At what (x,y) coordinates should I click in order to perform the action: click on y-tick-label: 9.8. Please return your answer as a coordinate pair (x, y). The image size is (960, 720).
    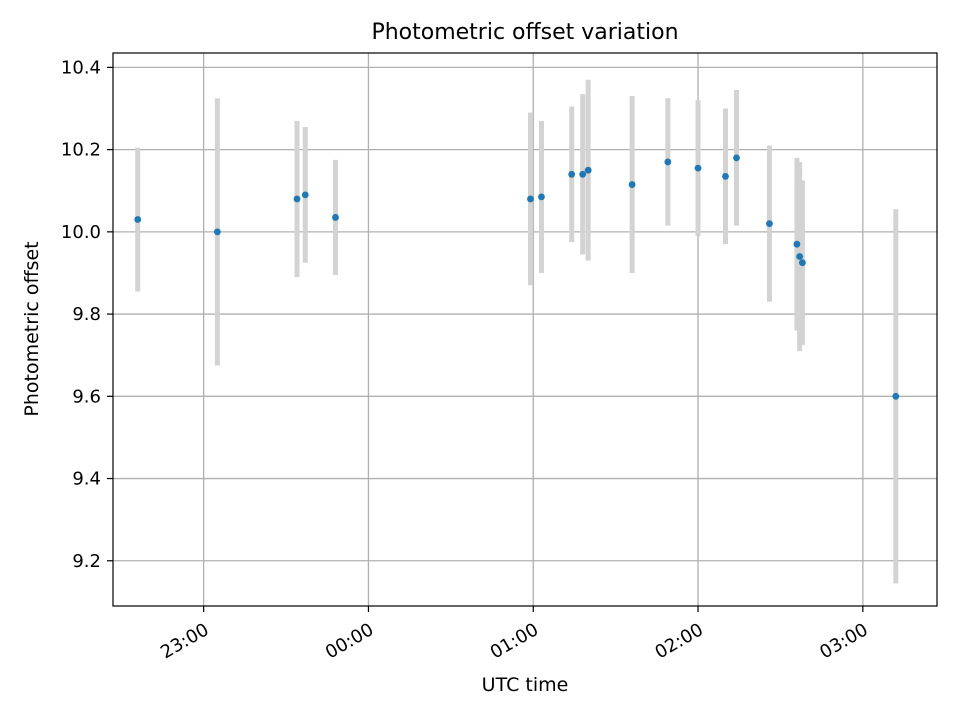
    Looking at the image, I should click on (86, 314).